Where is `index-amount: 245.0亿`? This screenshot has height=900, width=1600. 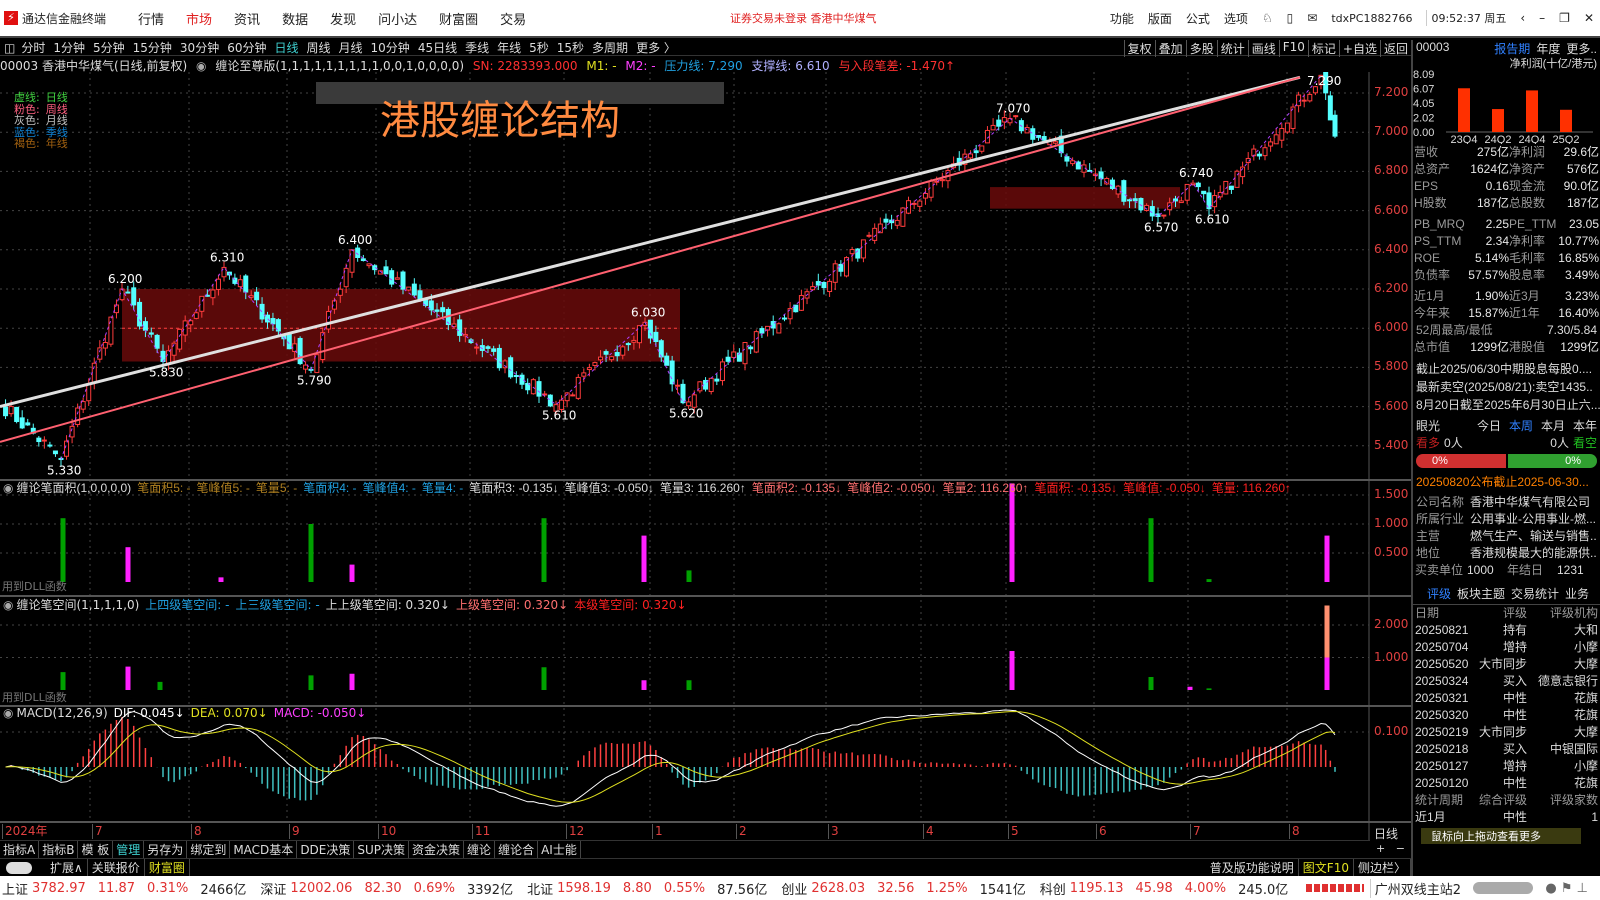
index-amount: 245.0亿 is located at coordinates (1263, 890).